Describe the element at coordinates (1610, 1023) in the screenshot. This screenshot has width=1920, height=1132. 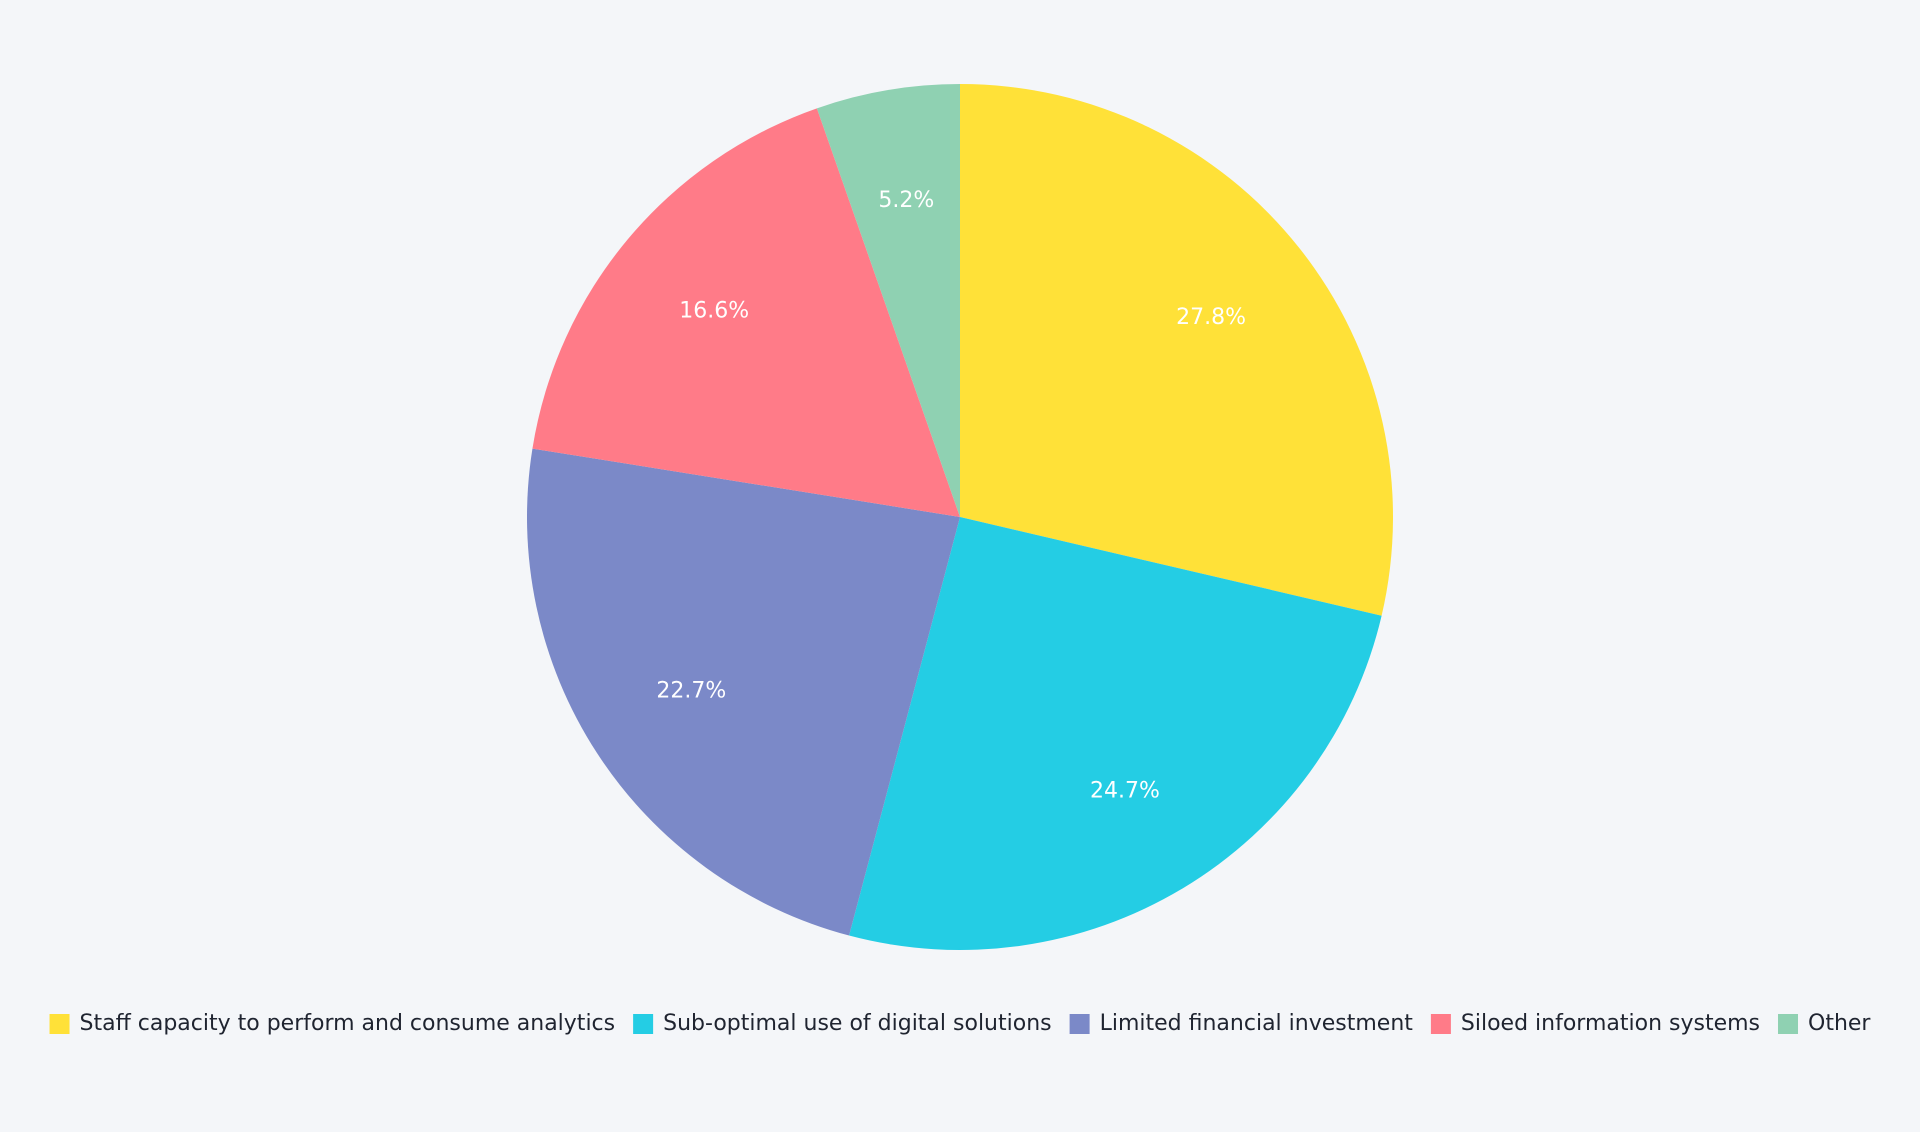
I see `legend-label: Siloed information systems` at that location.